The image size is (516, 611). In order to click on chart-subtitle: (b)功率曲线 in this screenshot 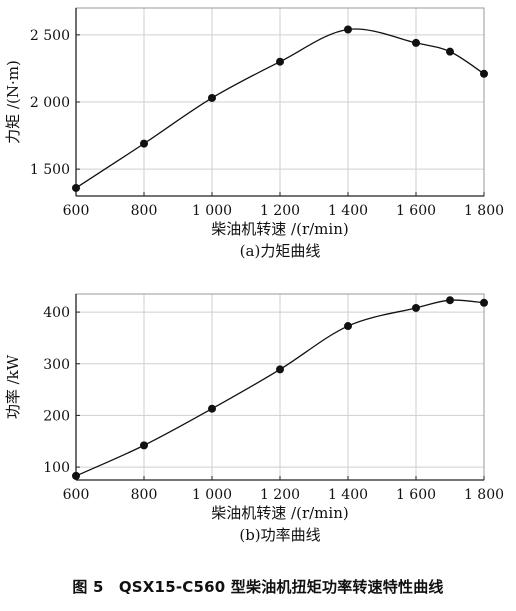, I will do `click(279, 535)`.